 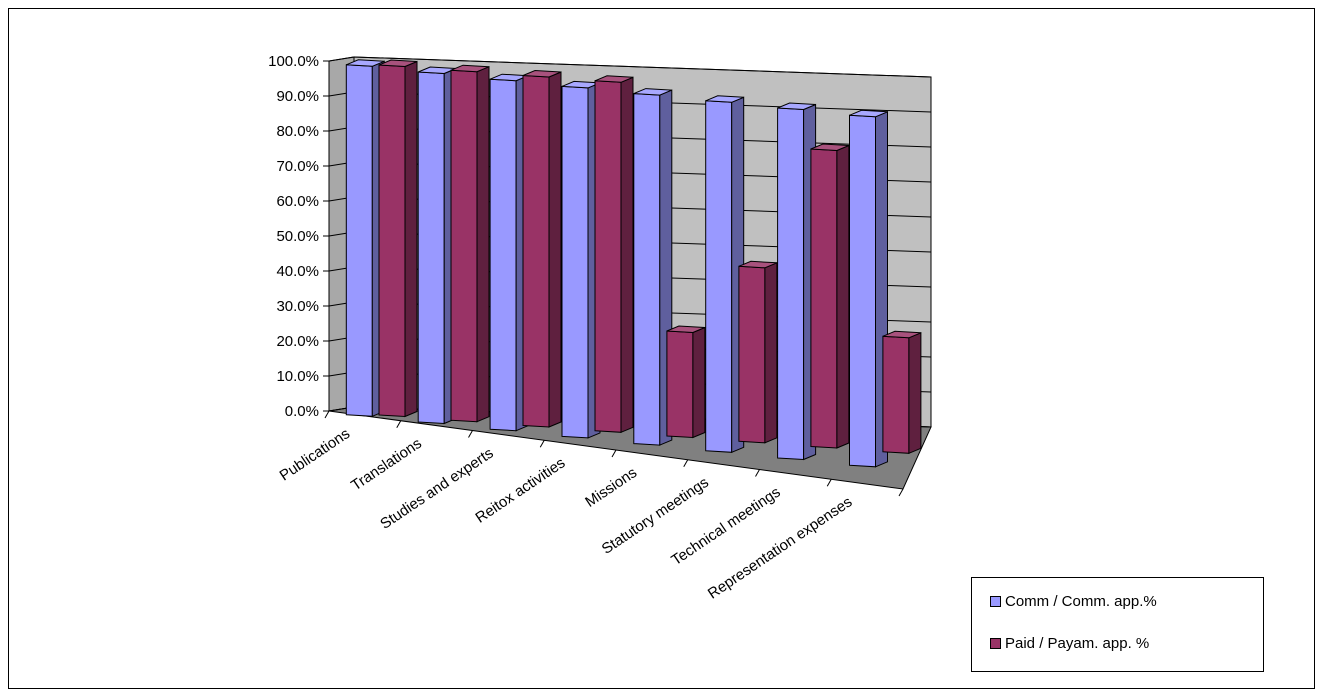 What do you see at coordinates (302, 411) in the screenshot?
I see `y-tick-label: 0.0%` at bounding box center [302, 411].